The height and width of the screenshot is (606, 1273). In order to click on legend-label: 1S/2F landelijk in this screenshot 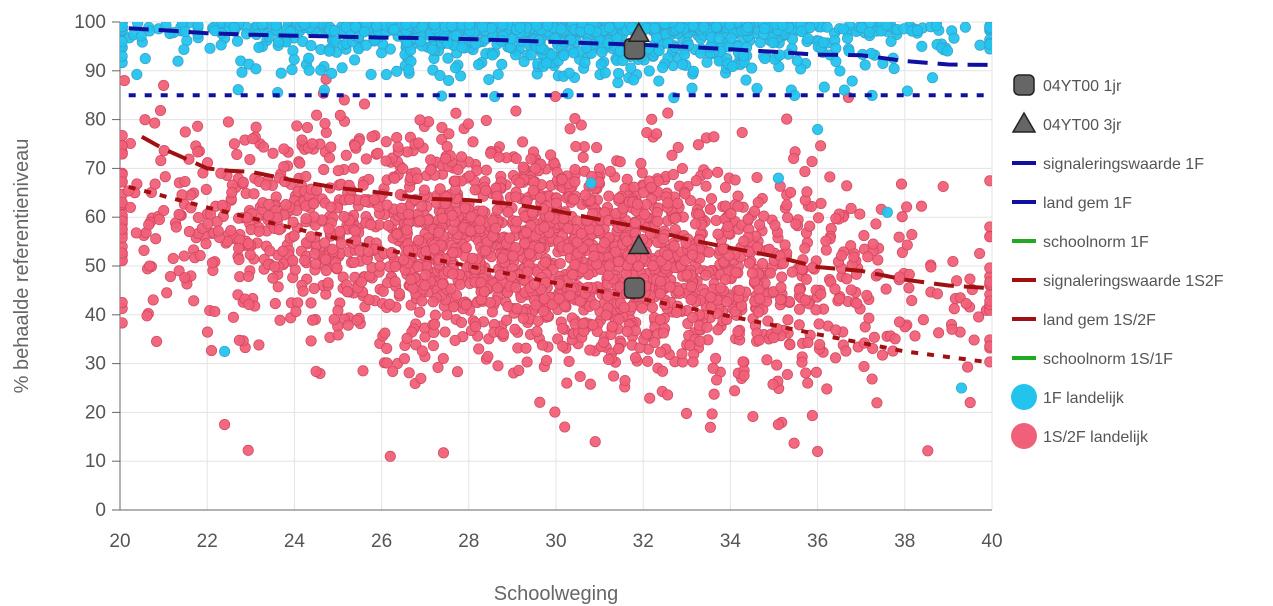, I will do `click(1096, 437)`.